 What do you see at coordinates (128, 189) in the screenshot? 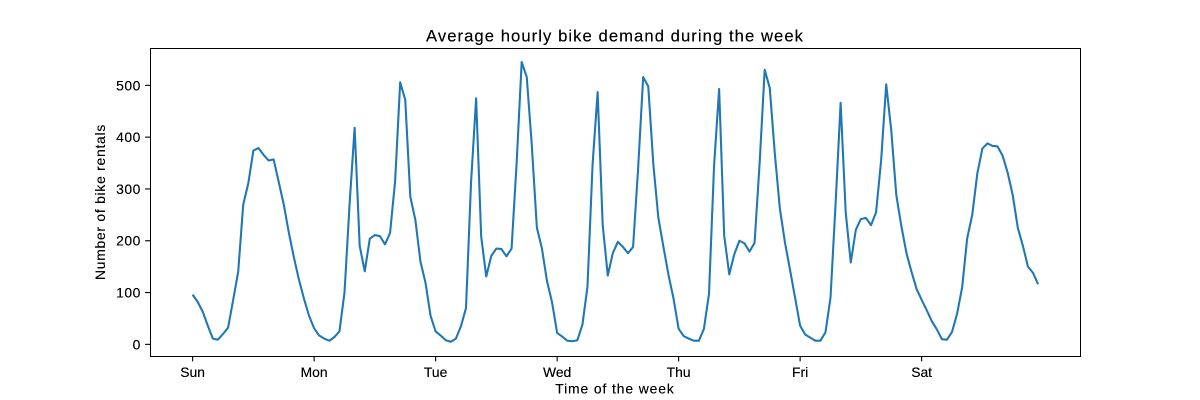
I see `svg-text: 300` at bounding box center [128, 189].